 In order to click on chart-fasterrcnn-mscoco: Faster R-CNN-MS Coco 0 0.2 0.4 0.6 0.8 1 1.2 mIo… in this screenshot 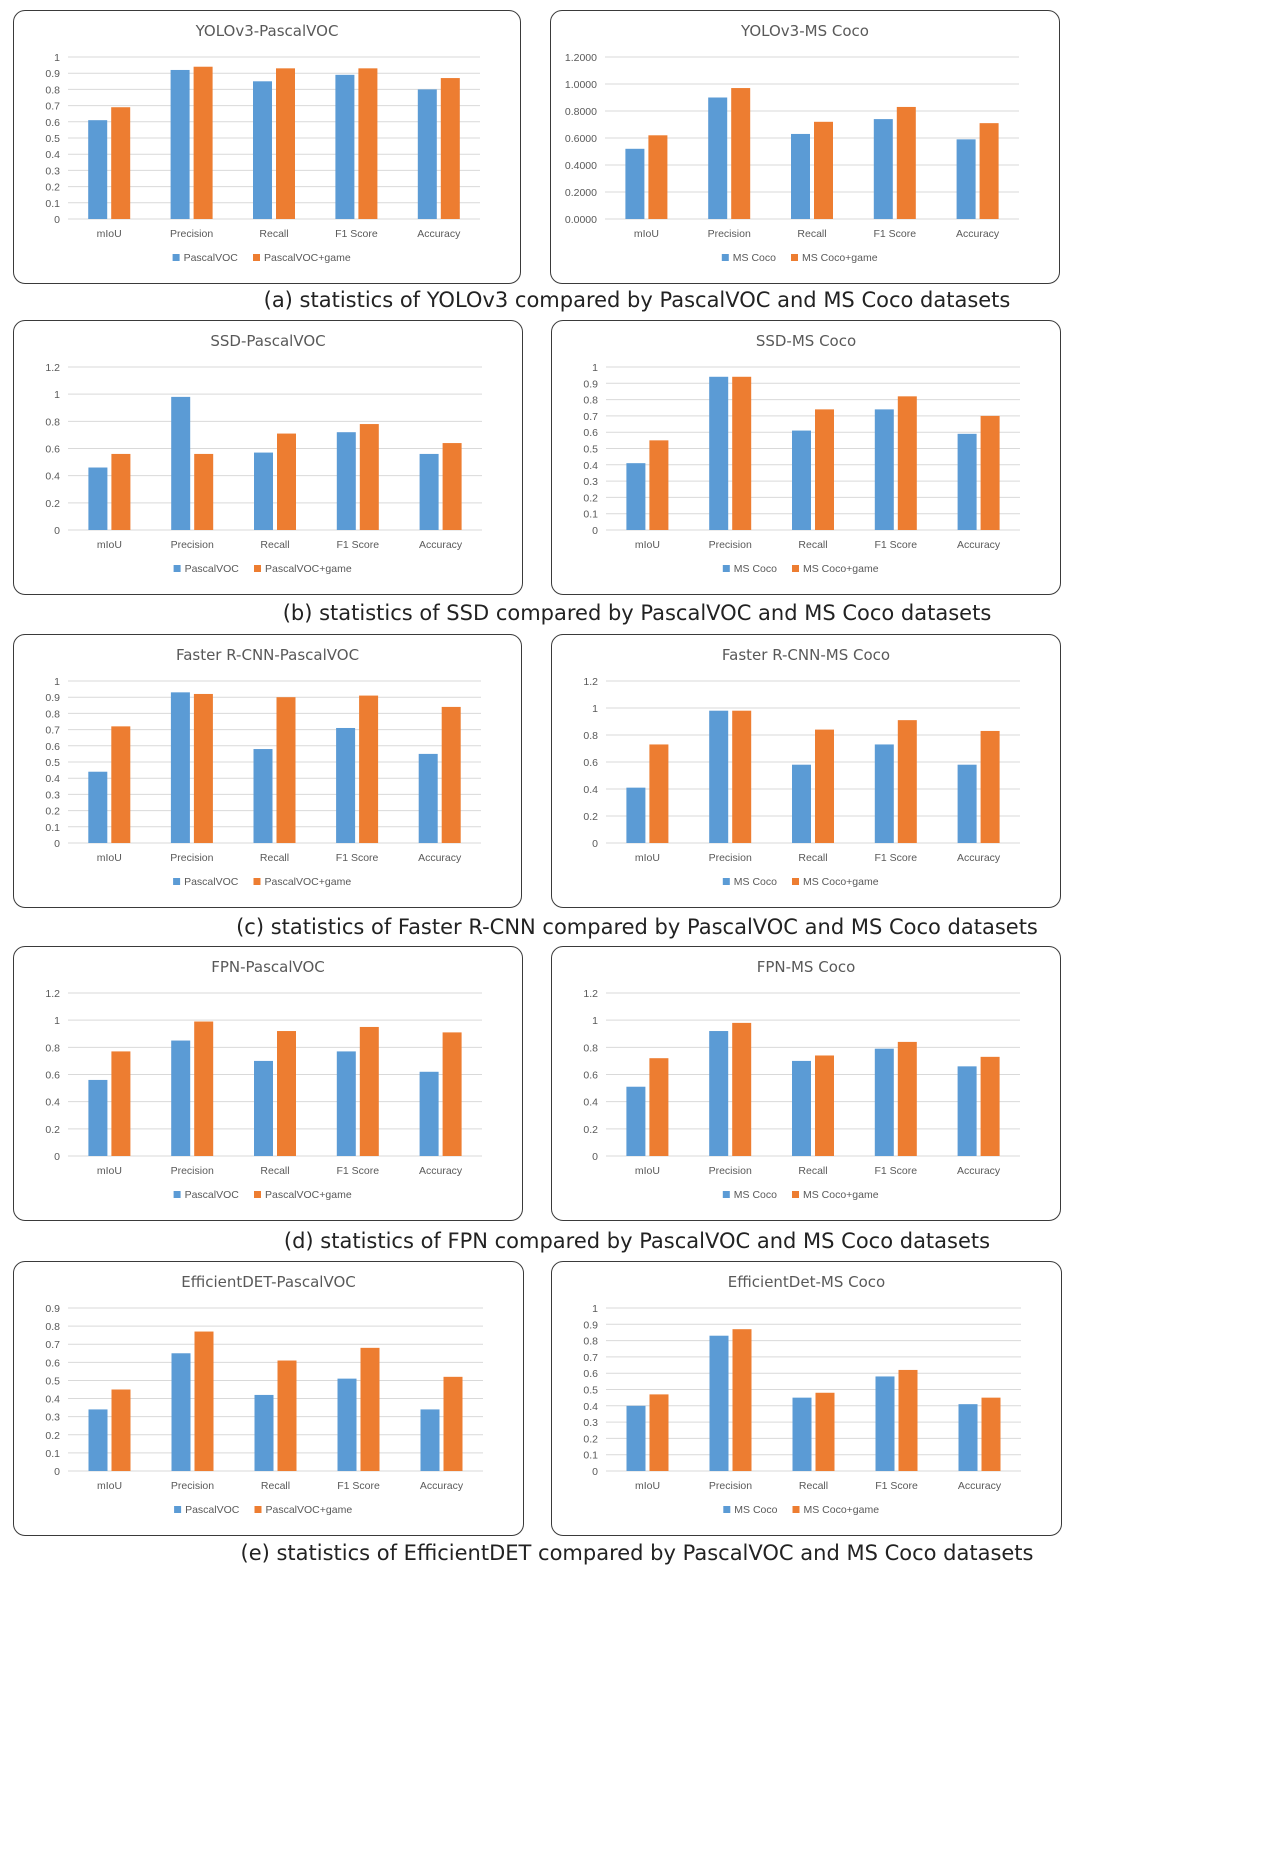, I will do `click(806, 771)`.